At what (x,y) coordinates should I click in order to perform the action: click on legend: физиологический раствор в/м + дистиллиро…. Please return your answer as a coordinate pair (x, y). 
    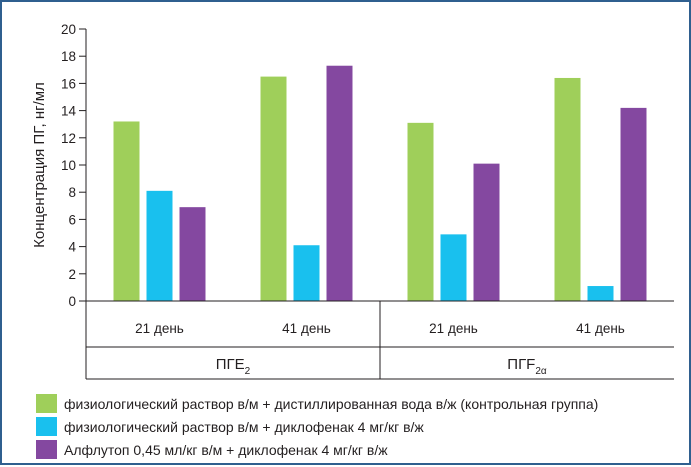
    Looking at the image, I should click on (317, 426).